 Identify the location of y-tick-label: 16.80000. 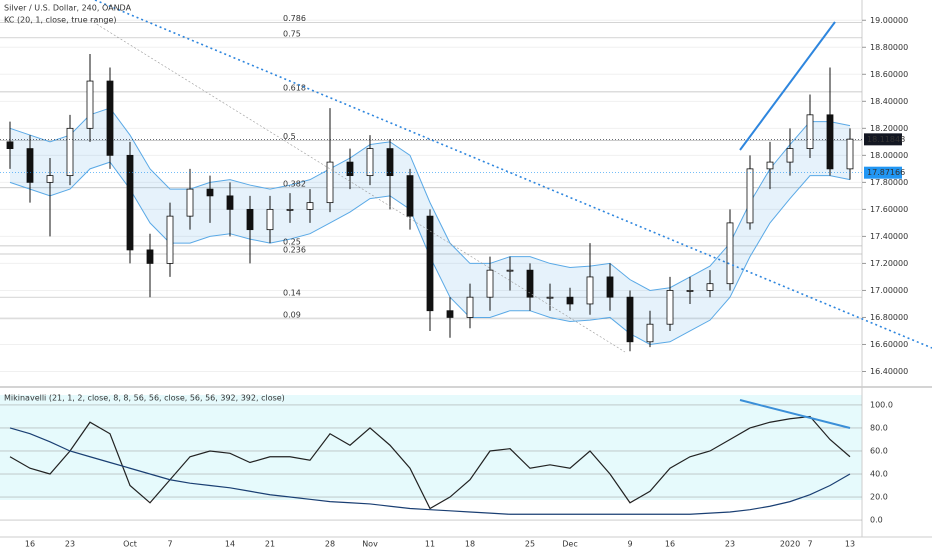
(889, 317).